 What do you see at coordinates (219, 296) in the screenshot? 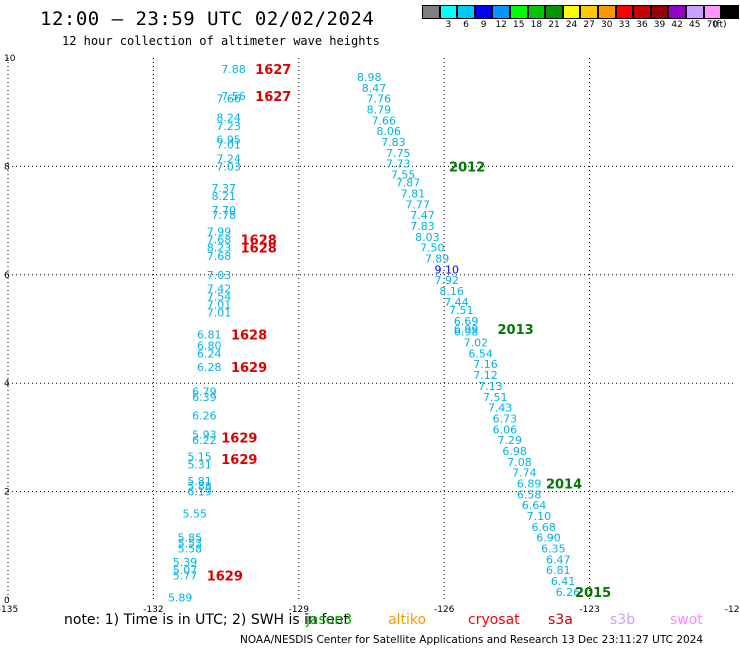
I see `data-label: 7.54` at bounding box center [219, 296].